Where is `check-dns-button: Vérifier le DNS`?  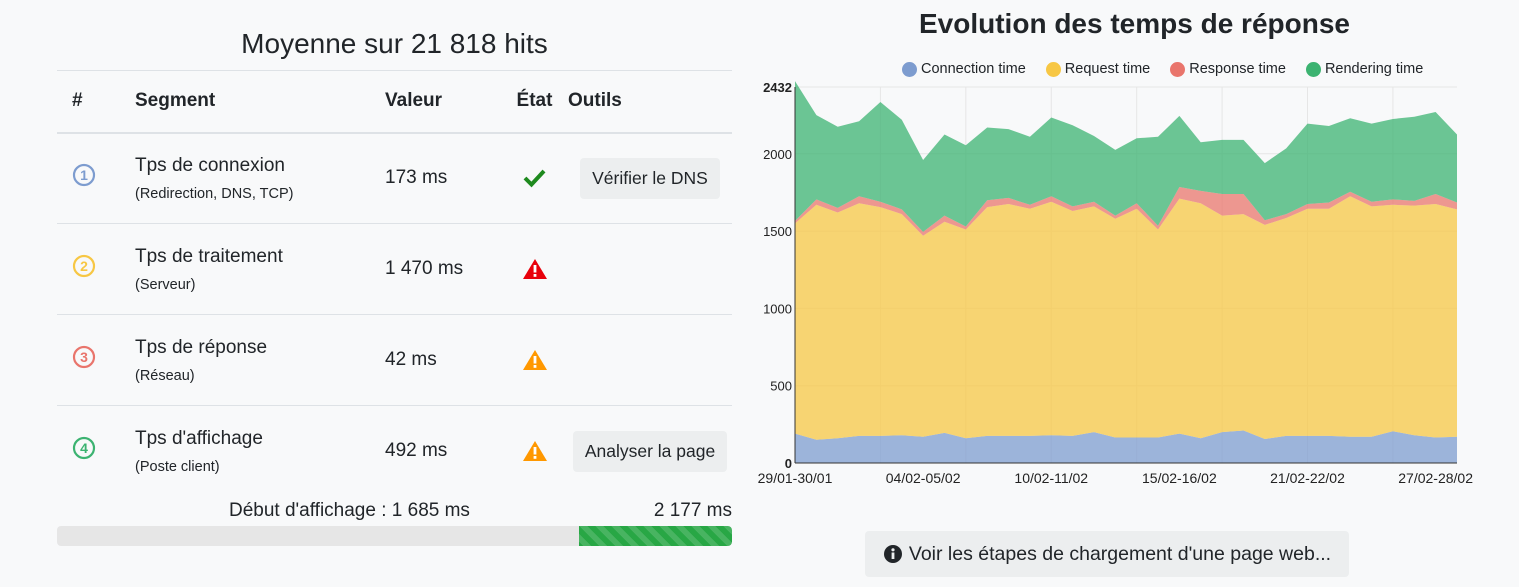
check-dns-button: Vérifier le DNS is located at coordinates (650, 178).